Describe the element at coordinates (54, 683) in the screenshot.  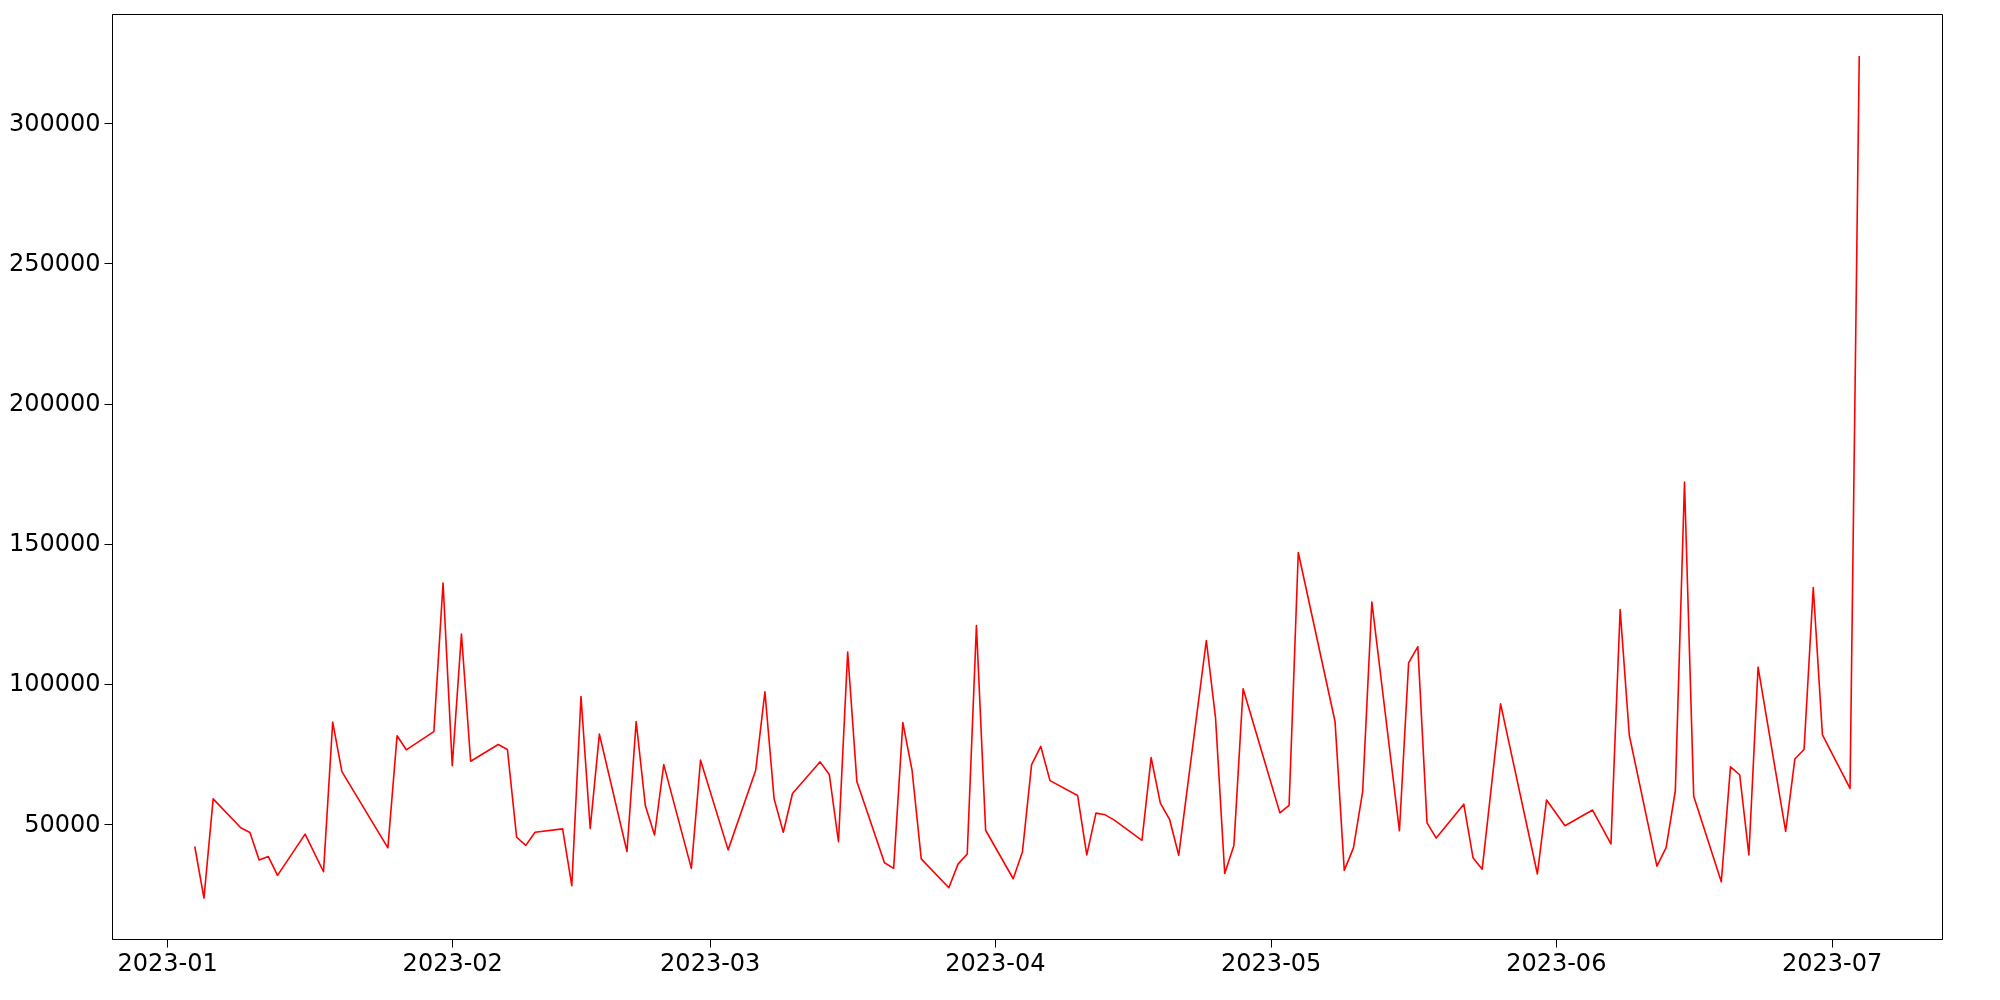
I see `y-tick-label: 100000` at that location.